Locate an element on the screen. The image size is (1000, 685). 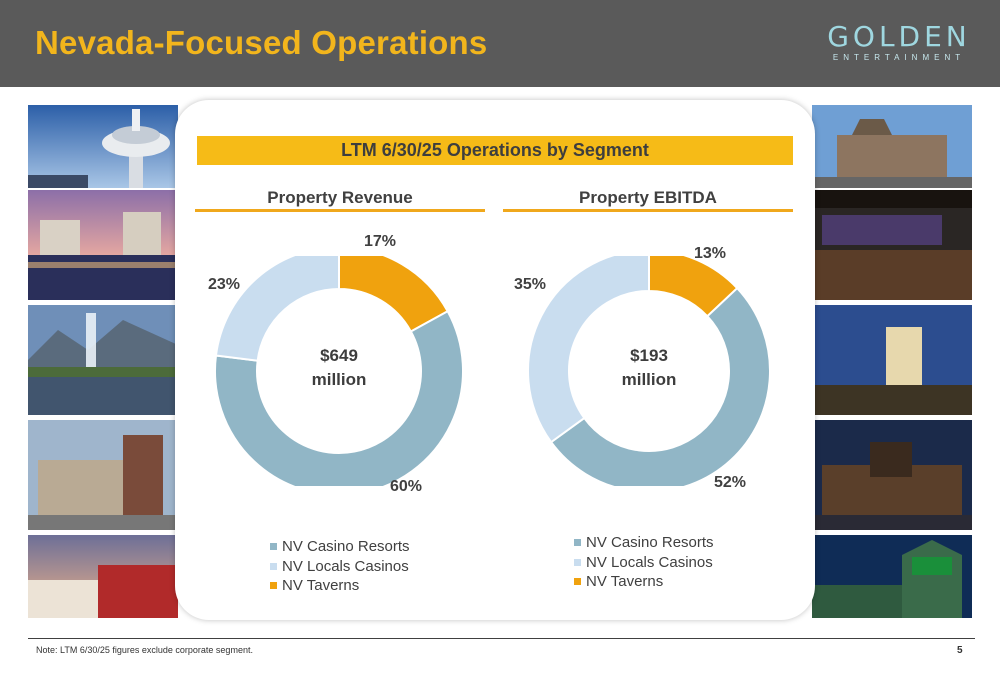
ebitda-chart-title: Property EBITDA is located at coordinates (648, 197).